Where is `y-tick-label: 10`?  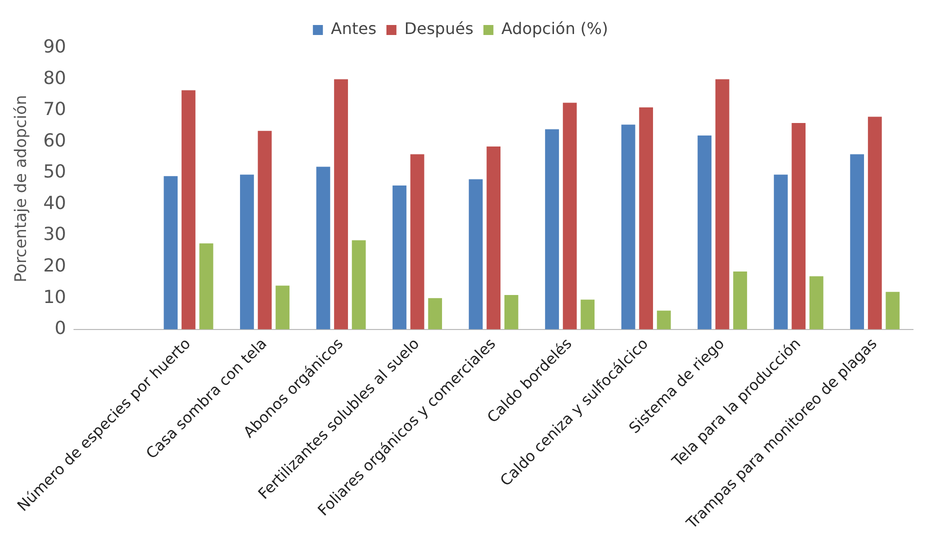
y-tick-label: 10 is located at coordinates (54, 297).